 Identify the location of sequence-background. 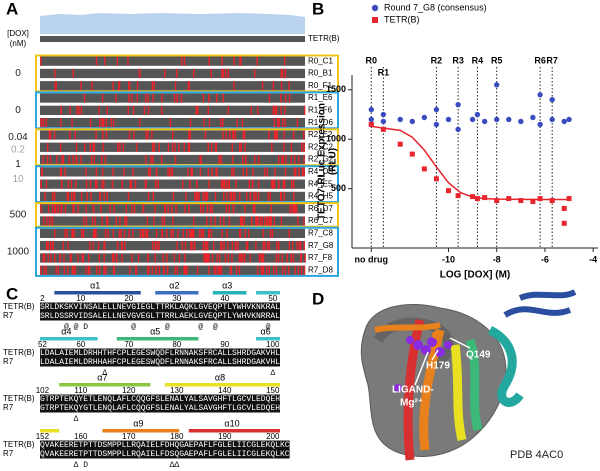
(160, 316).